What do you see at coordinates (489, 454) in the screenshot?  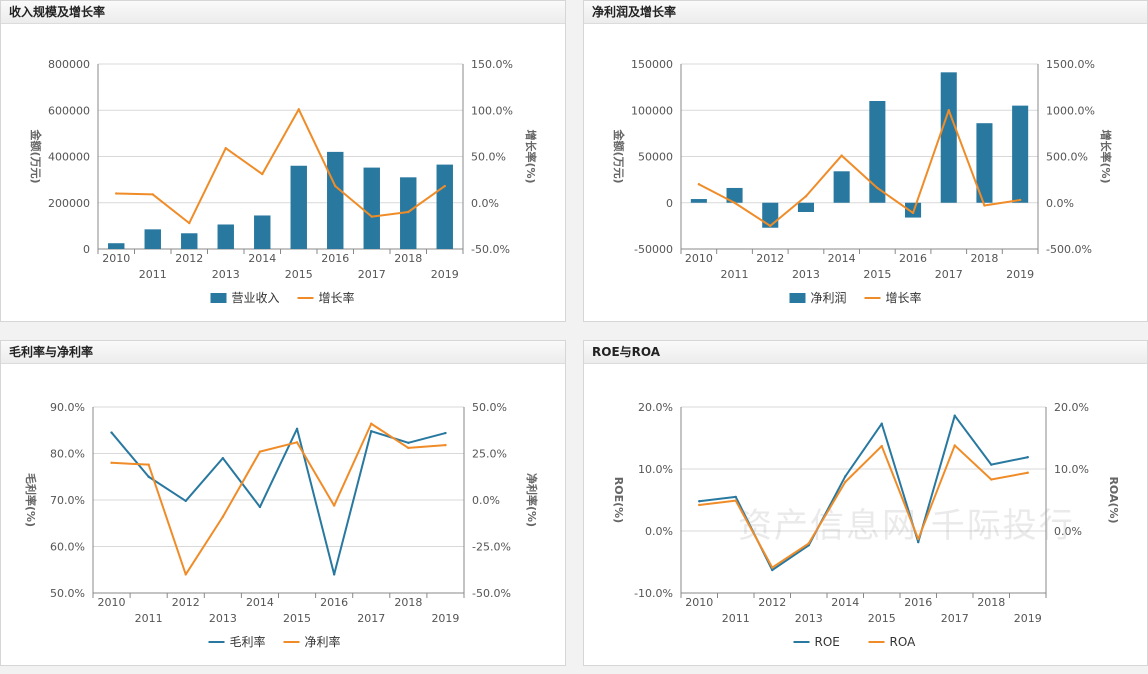 I see `right-tick-label: 25.0%` at bounding box center [489, 454].